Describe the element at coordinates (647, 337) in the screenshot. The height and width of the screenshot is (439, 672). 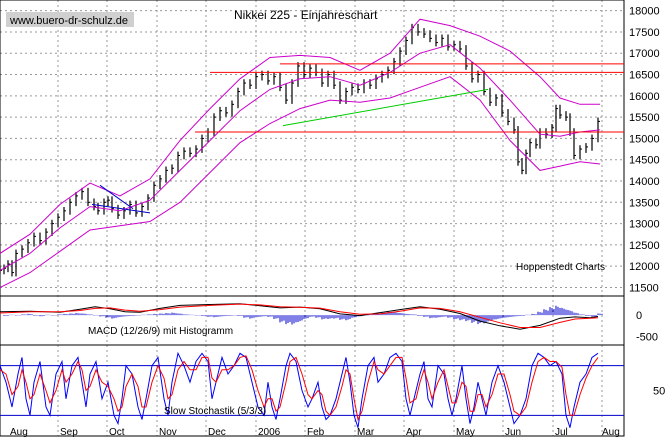
I see `macd-tick-label: -500` at that location.